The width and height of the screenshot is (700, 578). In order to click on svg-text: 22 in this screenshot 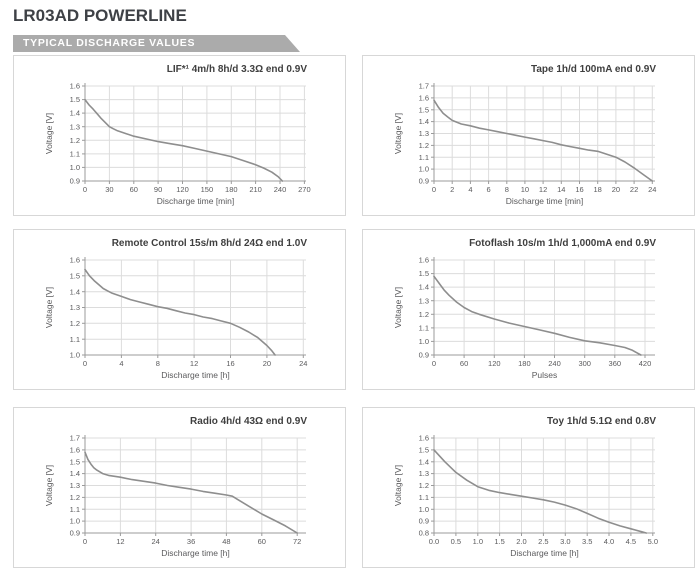, I will do `click(634, 189)`.